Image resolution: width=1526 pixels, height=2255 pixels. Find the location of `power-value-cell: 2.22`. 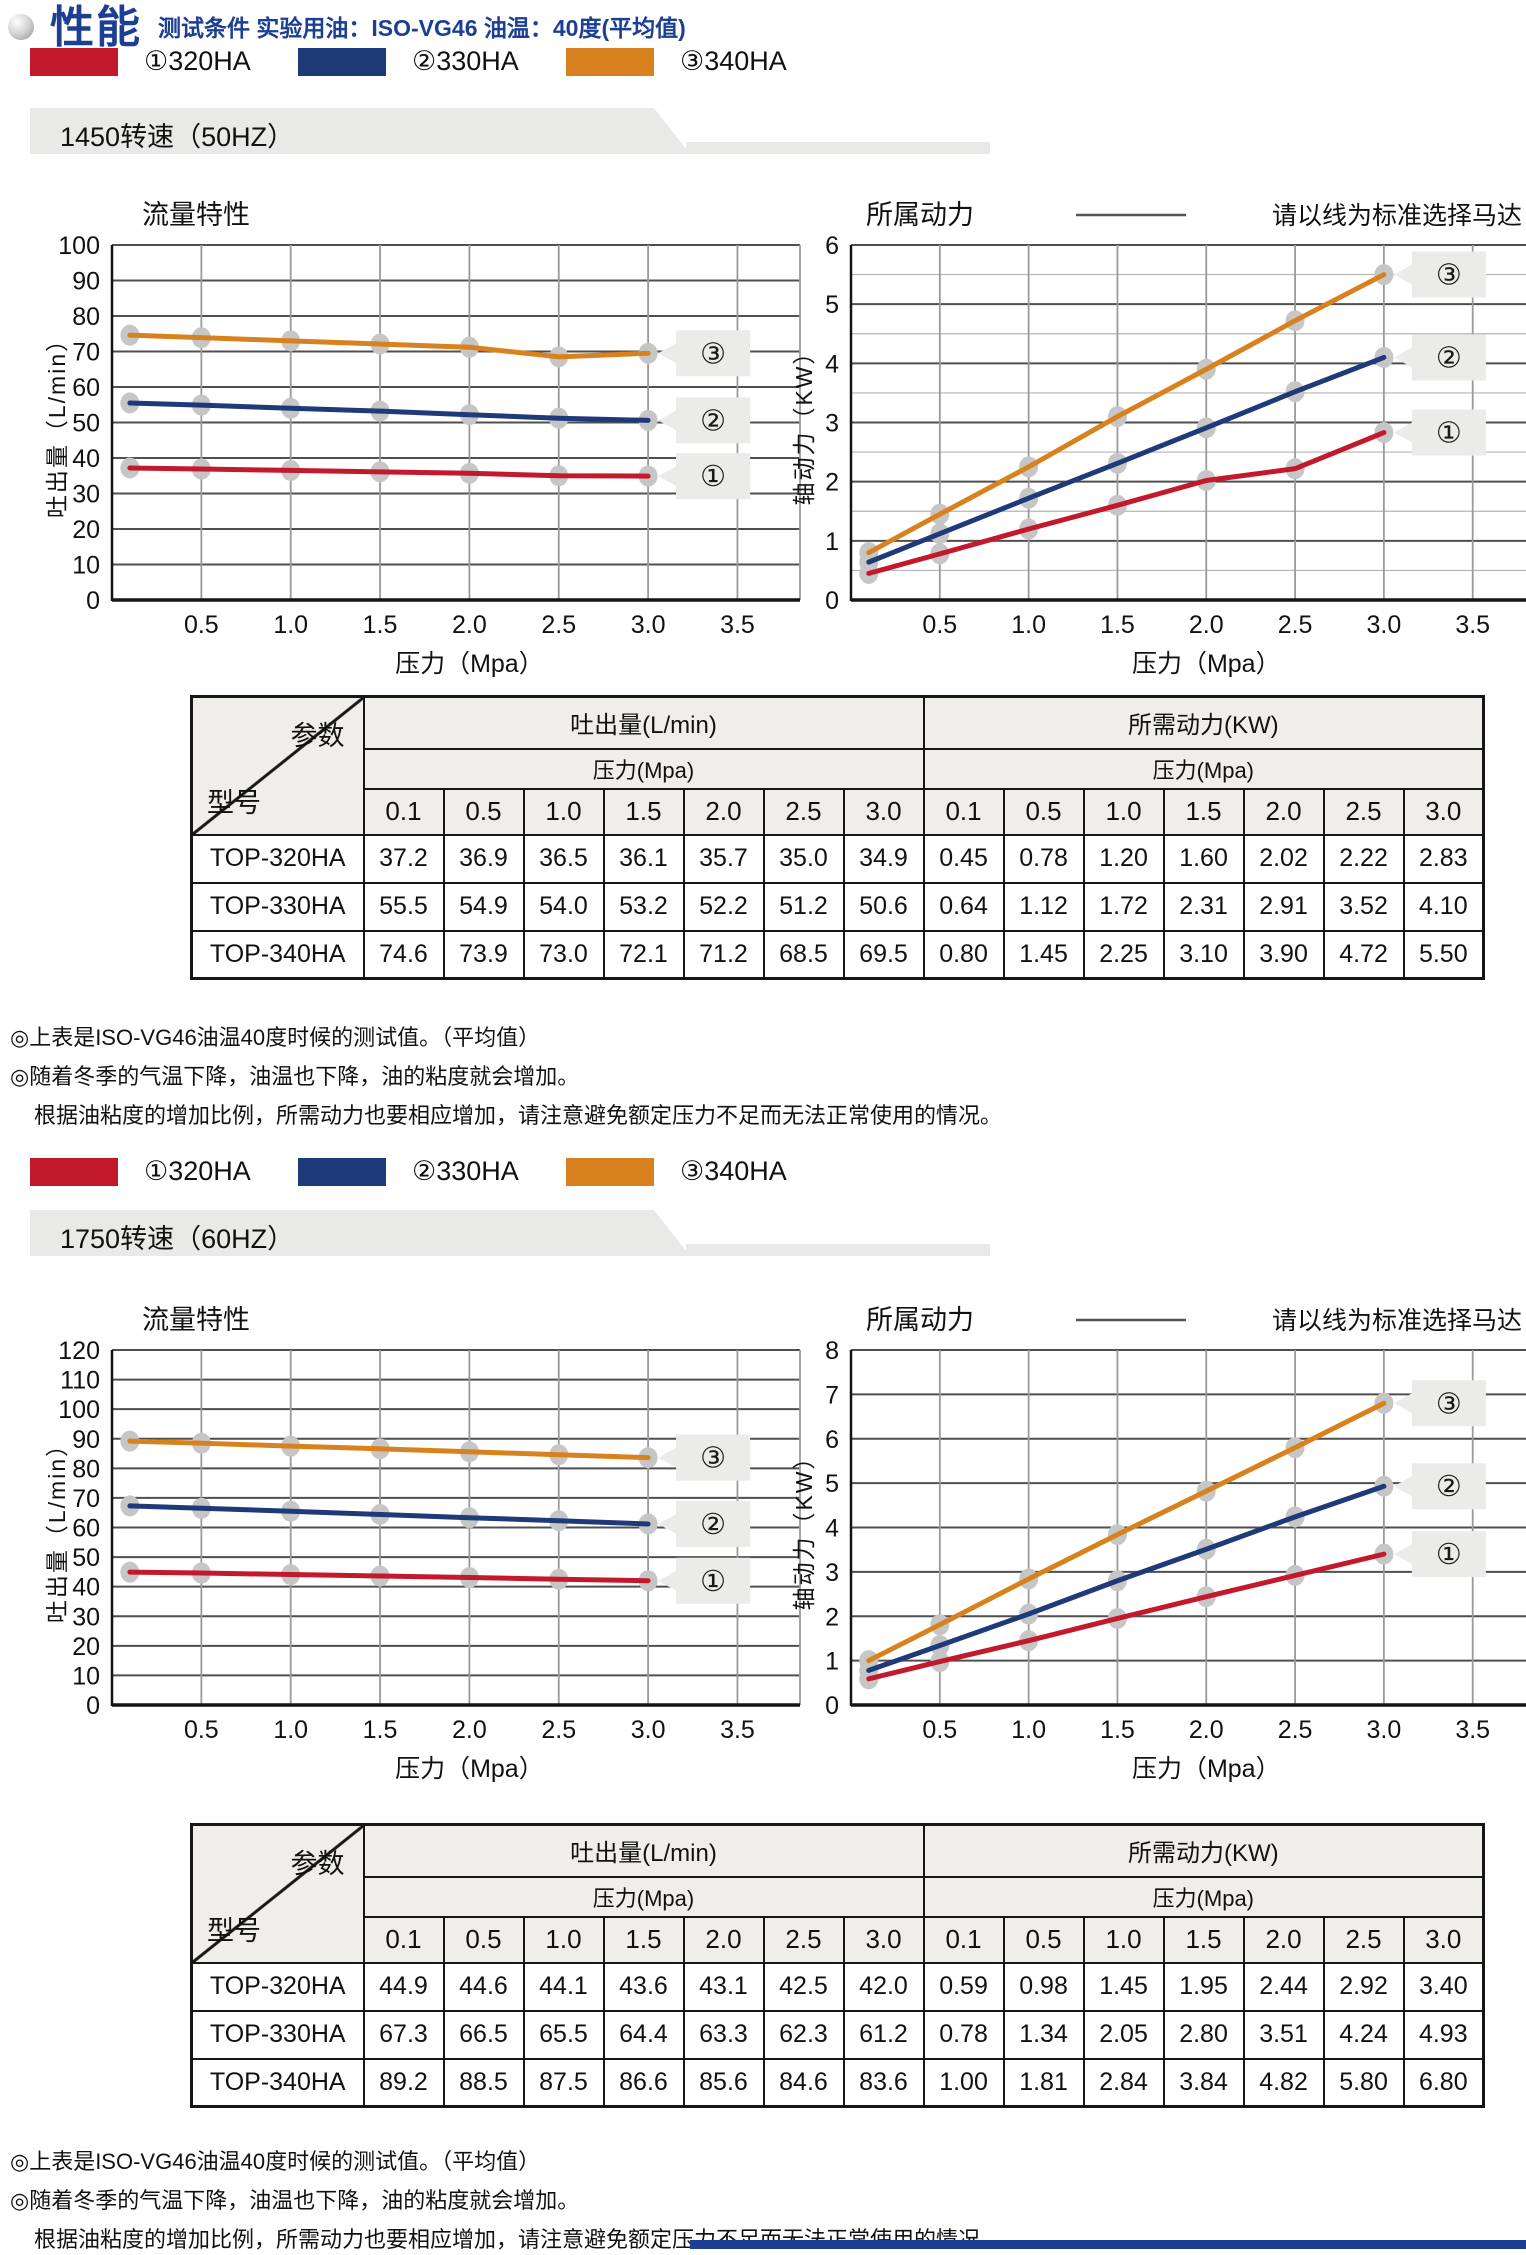

power-value-cell: 2.22 is located at coordinates (1363, 858).